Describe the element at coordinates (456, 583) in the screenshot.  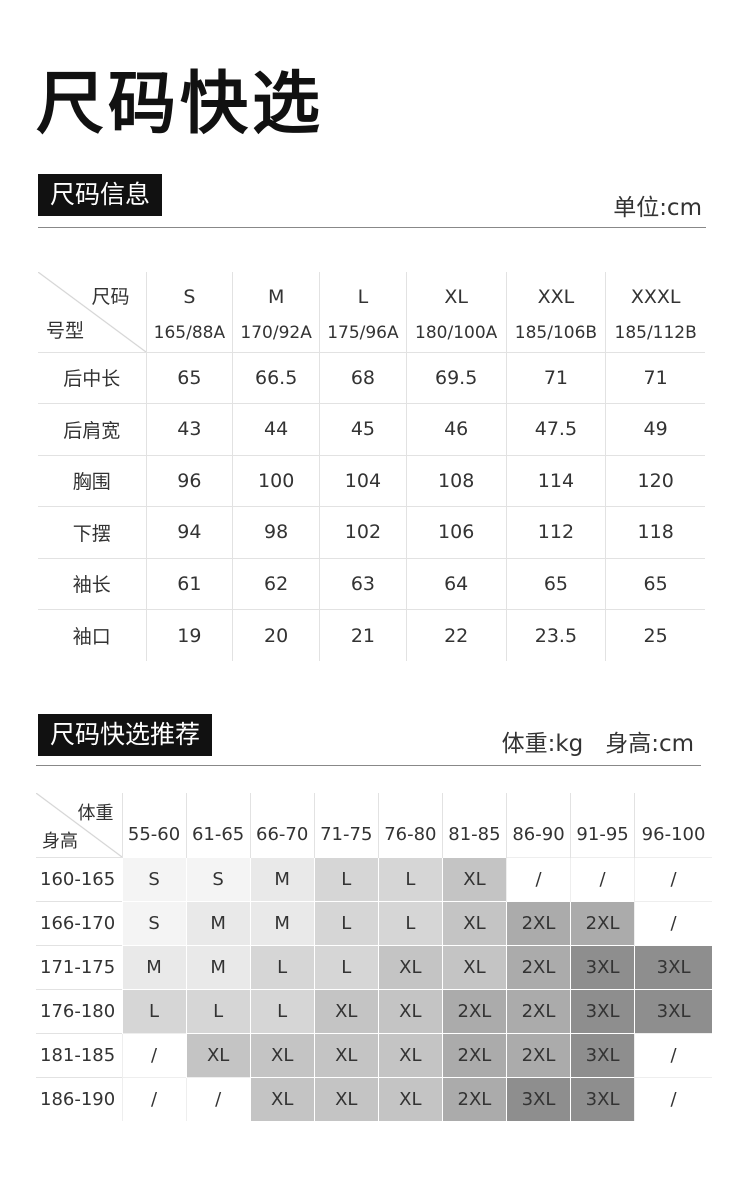
I see `table-cell: 64` at that location.